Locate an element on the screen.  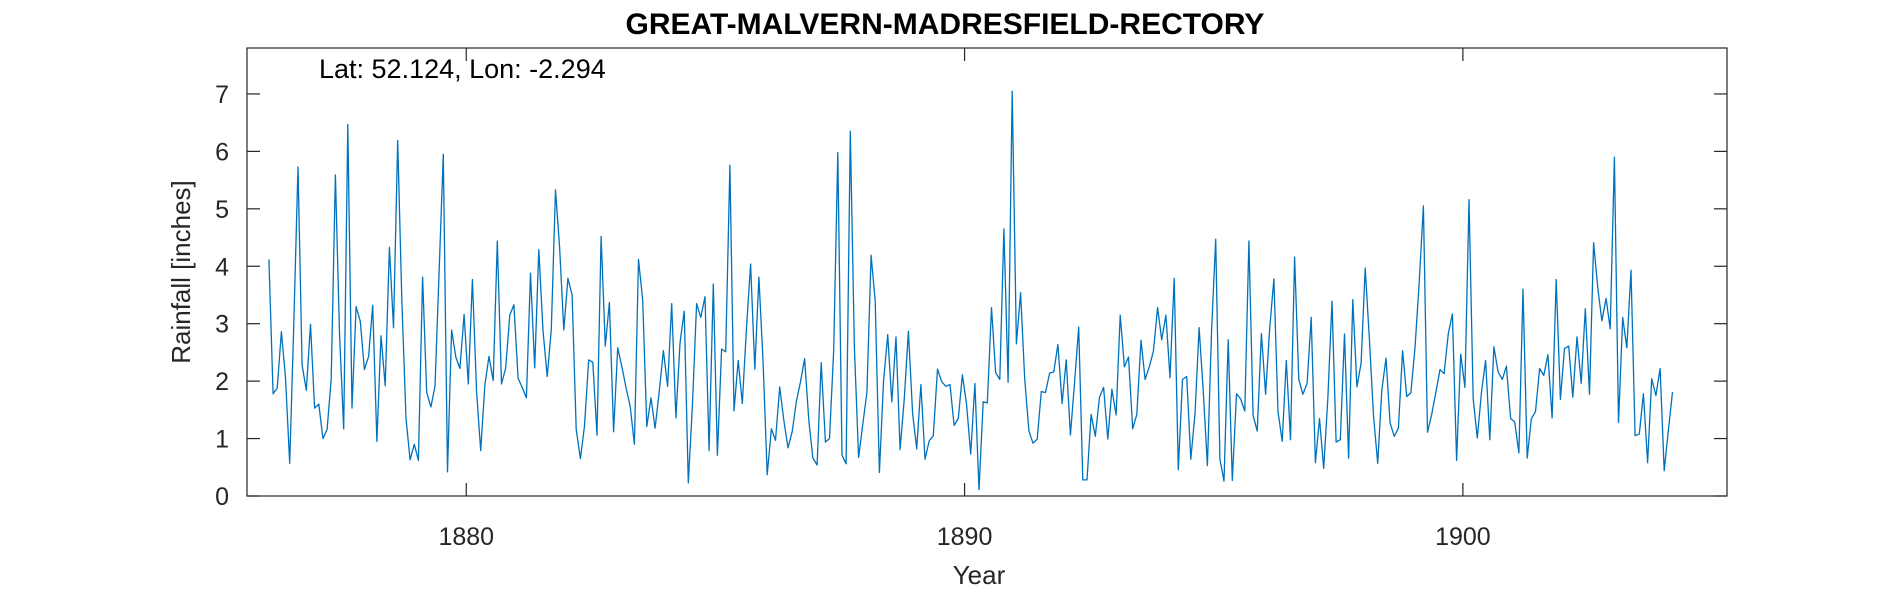
chart-title: GREAT-MALVERN-MADRESFIELD-RECTORY is located at coordinates (945, 24).